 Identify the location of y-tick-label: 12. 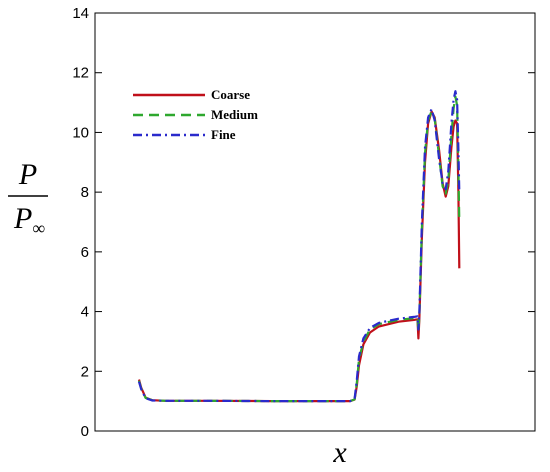
(80, 73).